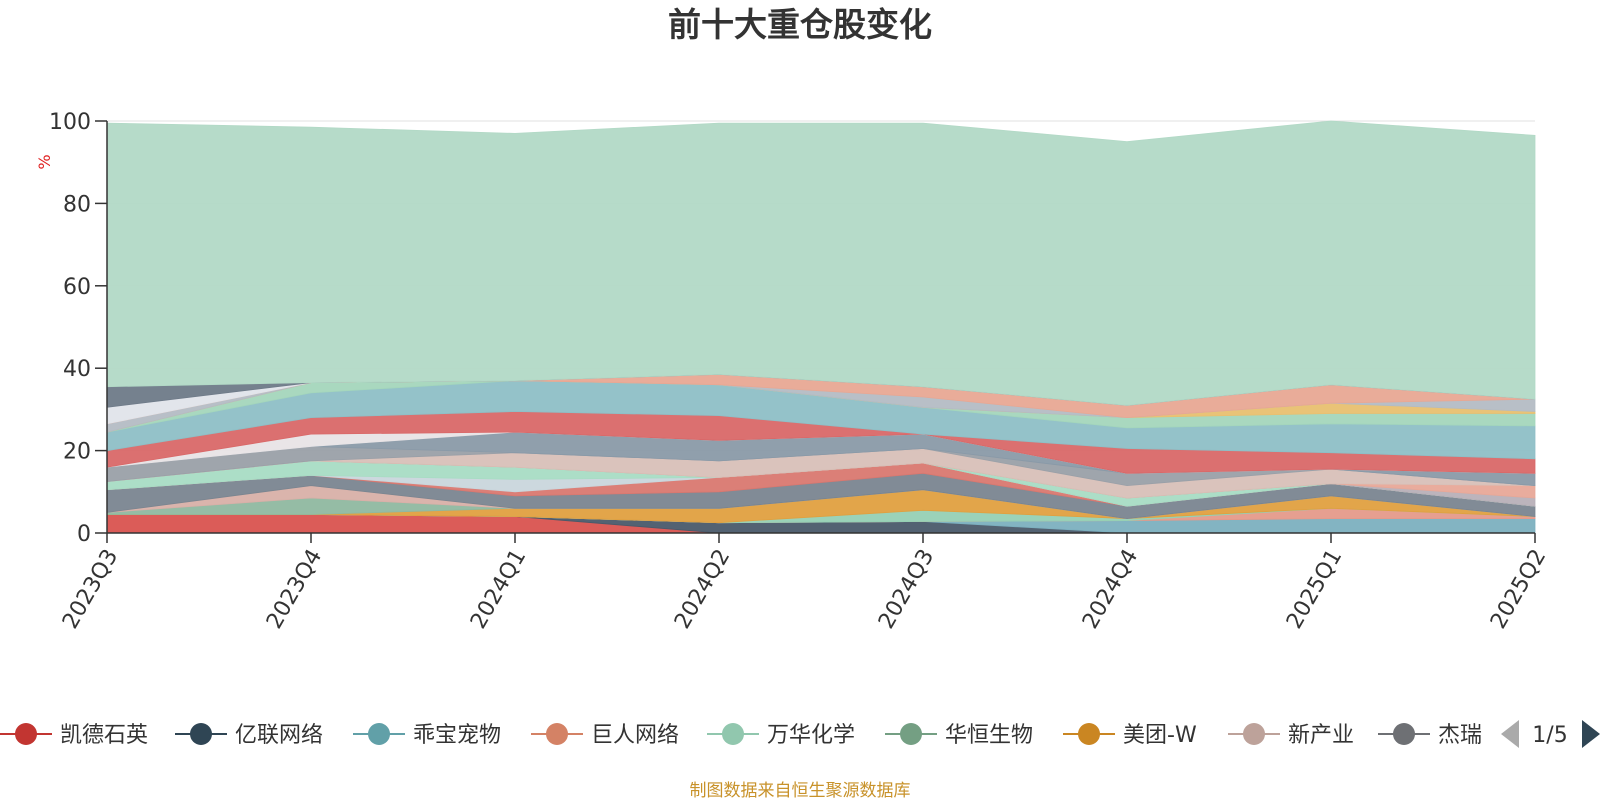 This screenshot has height=800, width=1600. What do you see at coordinates (702, 589) in the screenshot?
I see `x-tick-label: 2024Q2` at bounding box center [702, 589].